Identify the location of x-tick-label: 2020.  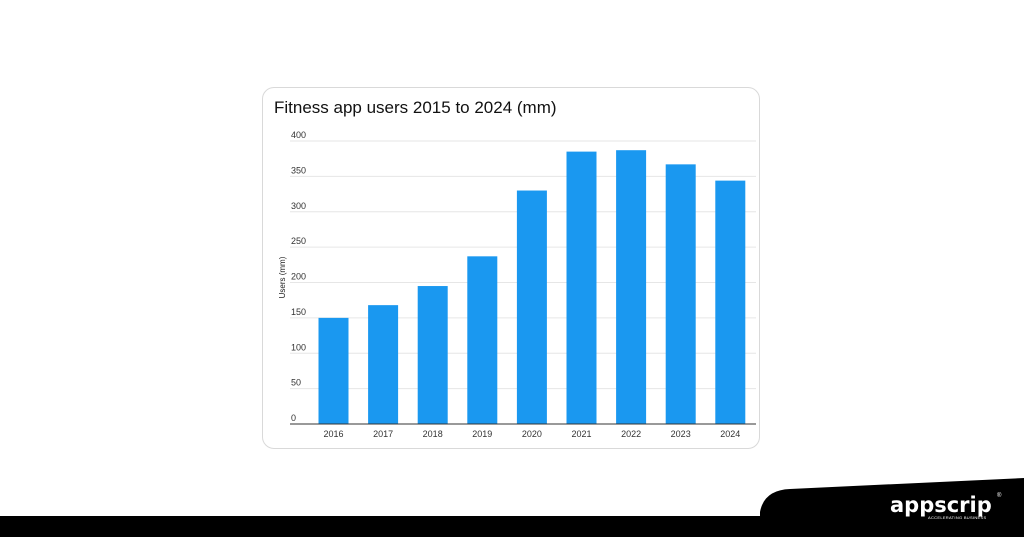
(532, 434).